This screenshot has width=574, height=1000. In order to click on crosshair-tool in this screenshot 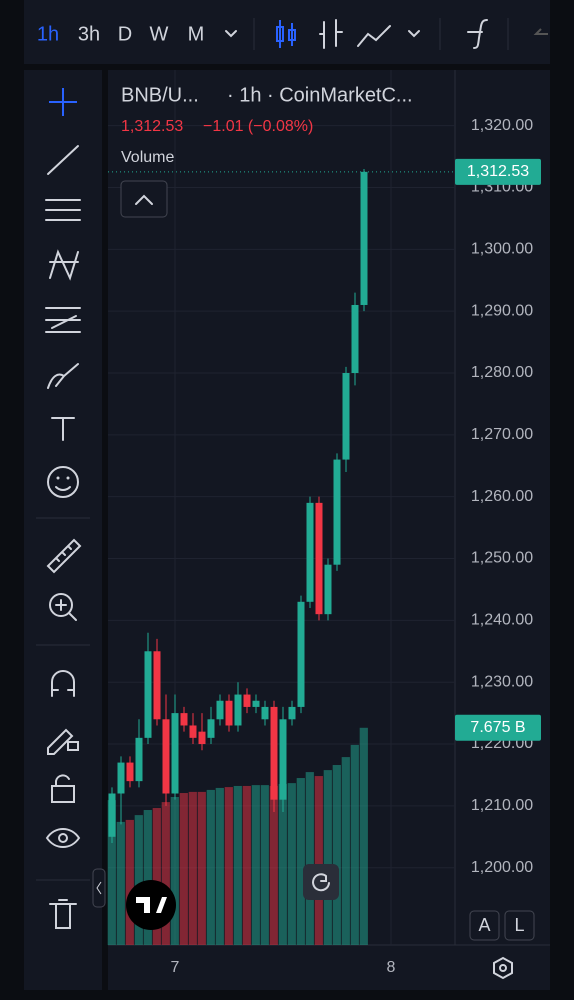, I will do `click(63, 102)`.